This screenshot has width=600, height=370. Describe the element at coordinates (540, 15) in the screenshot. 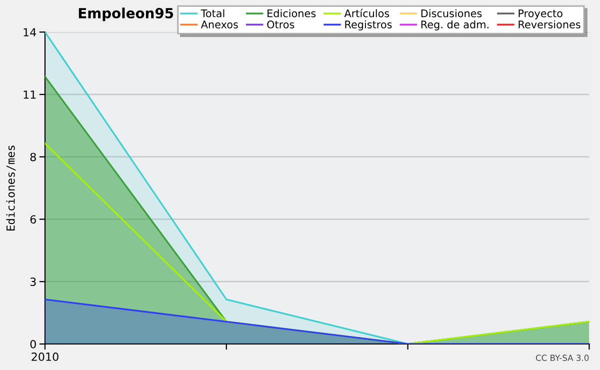

I see `legend-label: Proyecto` at that location.